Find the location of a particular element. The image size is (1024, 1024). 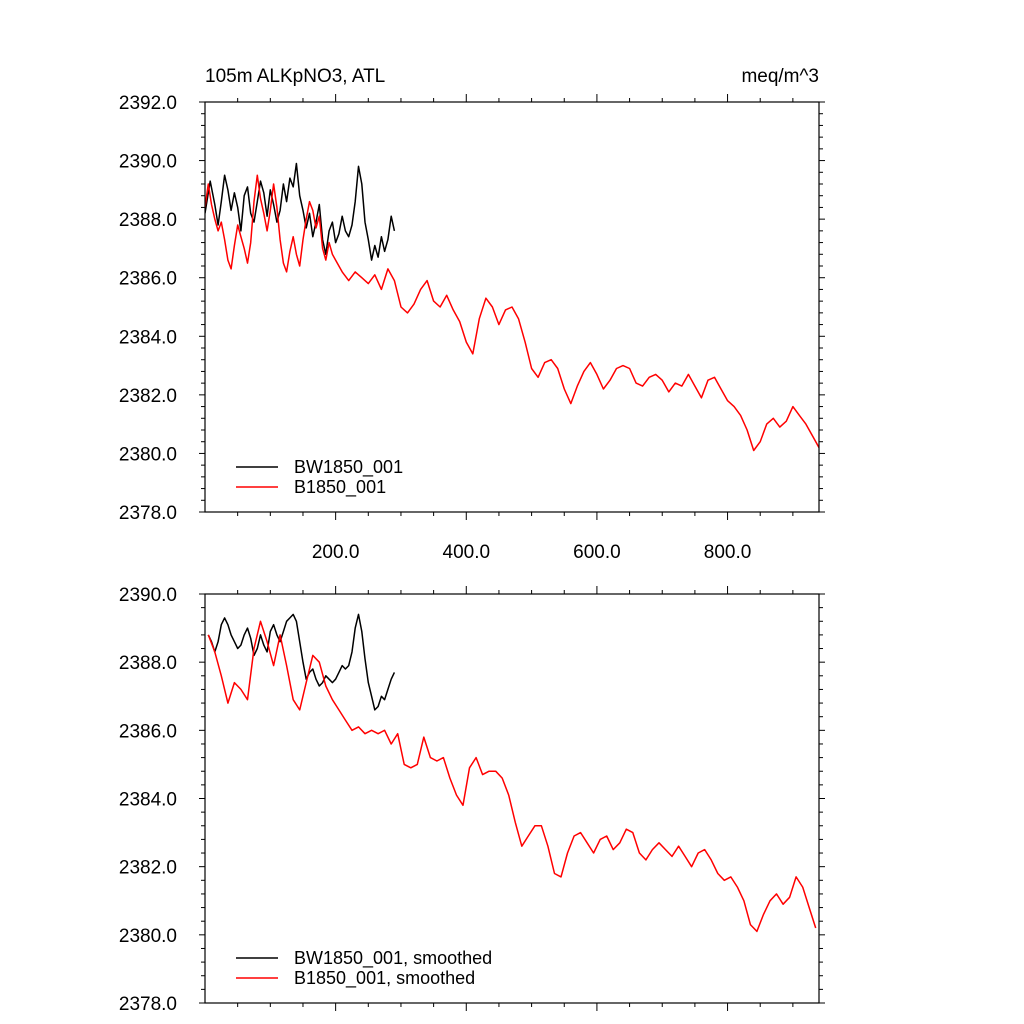

units-label: meq/m^3 is located at coordinates (780, 76).